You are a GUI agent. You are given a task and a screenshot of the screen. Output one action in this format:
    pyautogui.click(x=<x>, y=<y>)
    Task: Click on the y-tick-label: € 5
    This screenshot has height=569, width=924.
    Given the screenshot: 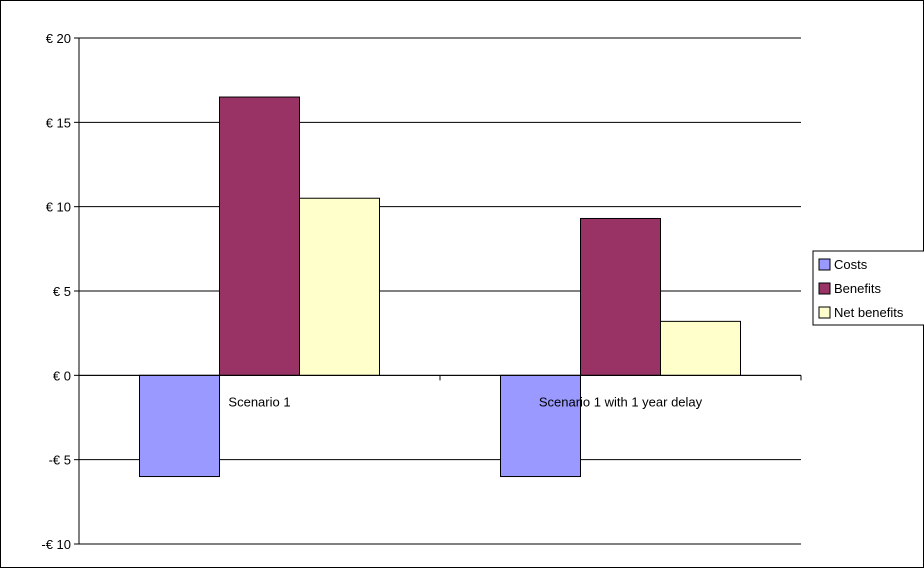 What is the action you would take?
    pyautogui.click(x=62, y=291)
    